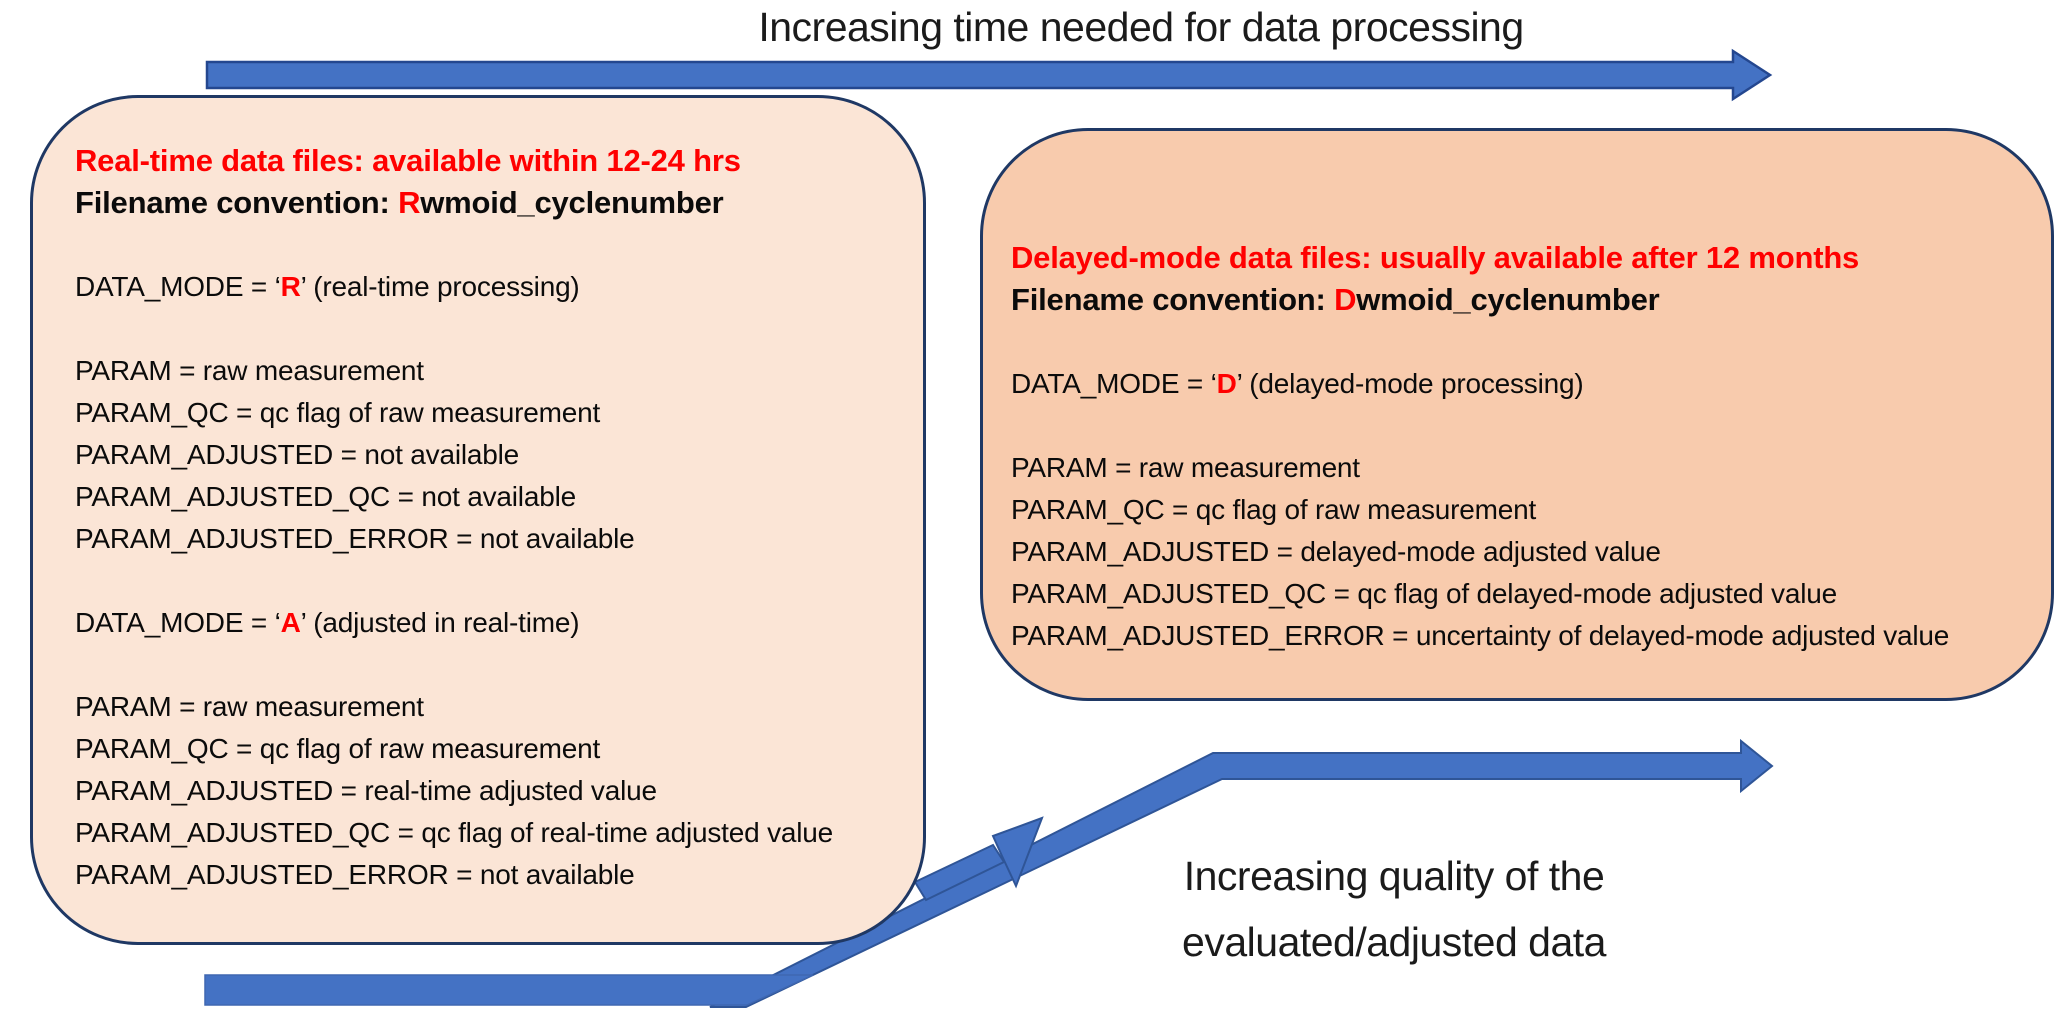  I want to click on data-mode-highlight-letter: A, so click(290, 622).